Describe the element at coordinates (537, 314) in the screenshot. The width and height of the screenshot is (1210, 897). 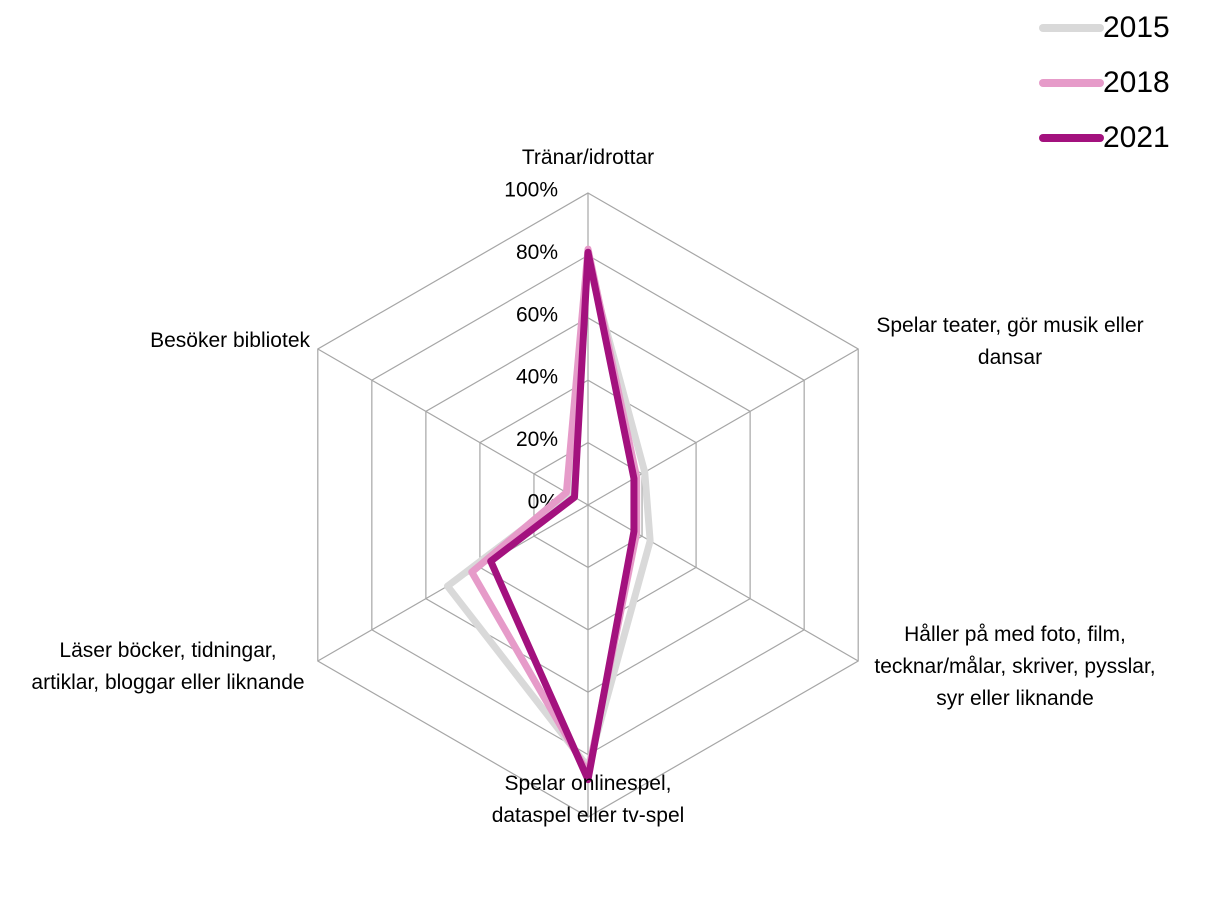
I see `r-tick-label: 60%` at that location.